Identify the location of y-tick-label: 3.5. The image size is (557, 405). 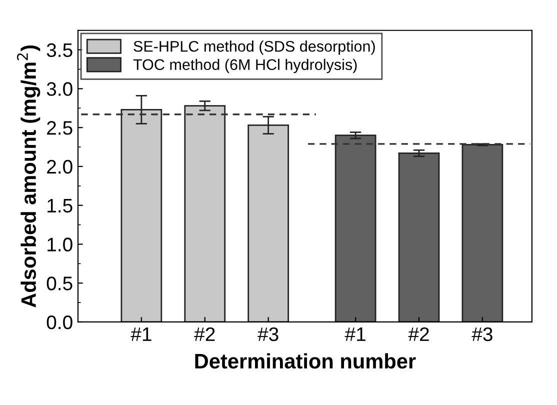
(59, 50).